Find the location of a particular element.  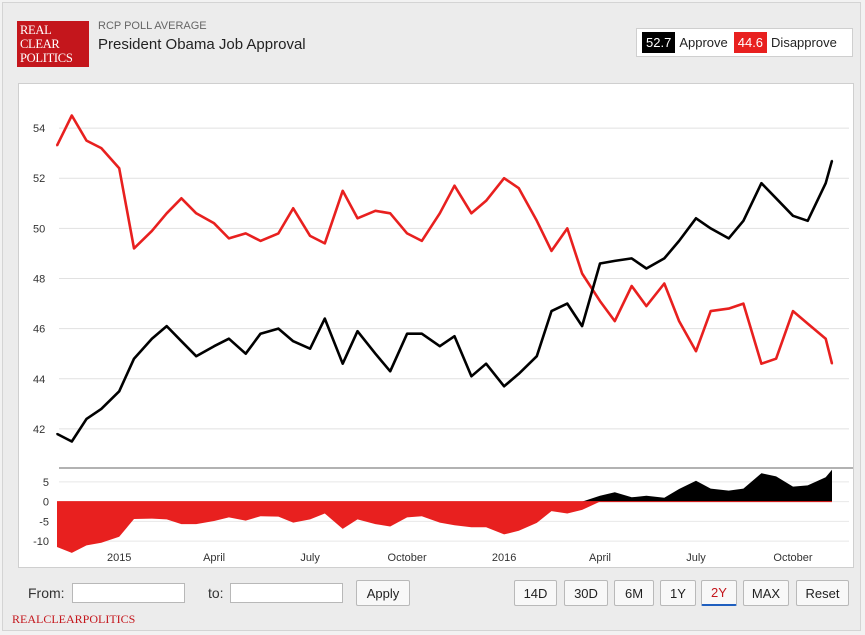

disapprove-value-badge: 44.6 is located at coordinates (750, 42).